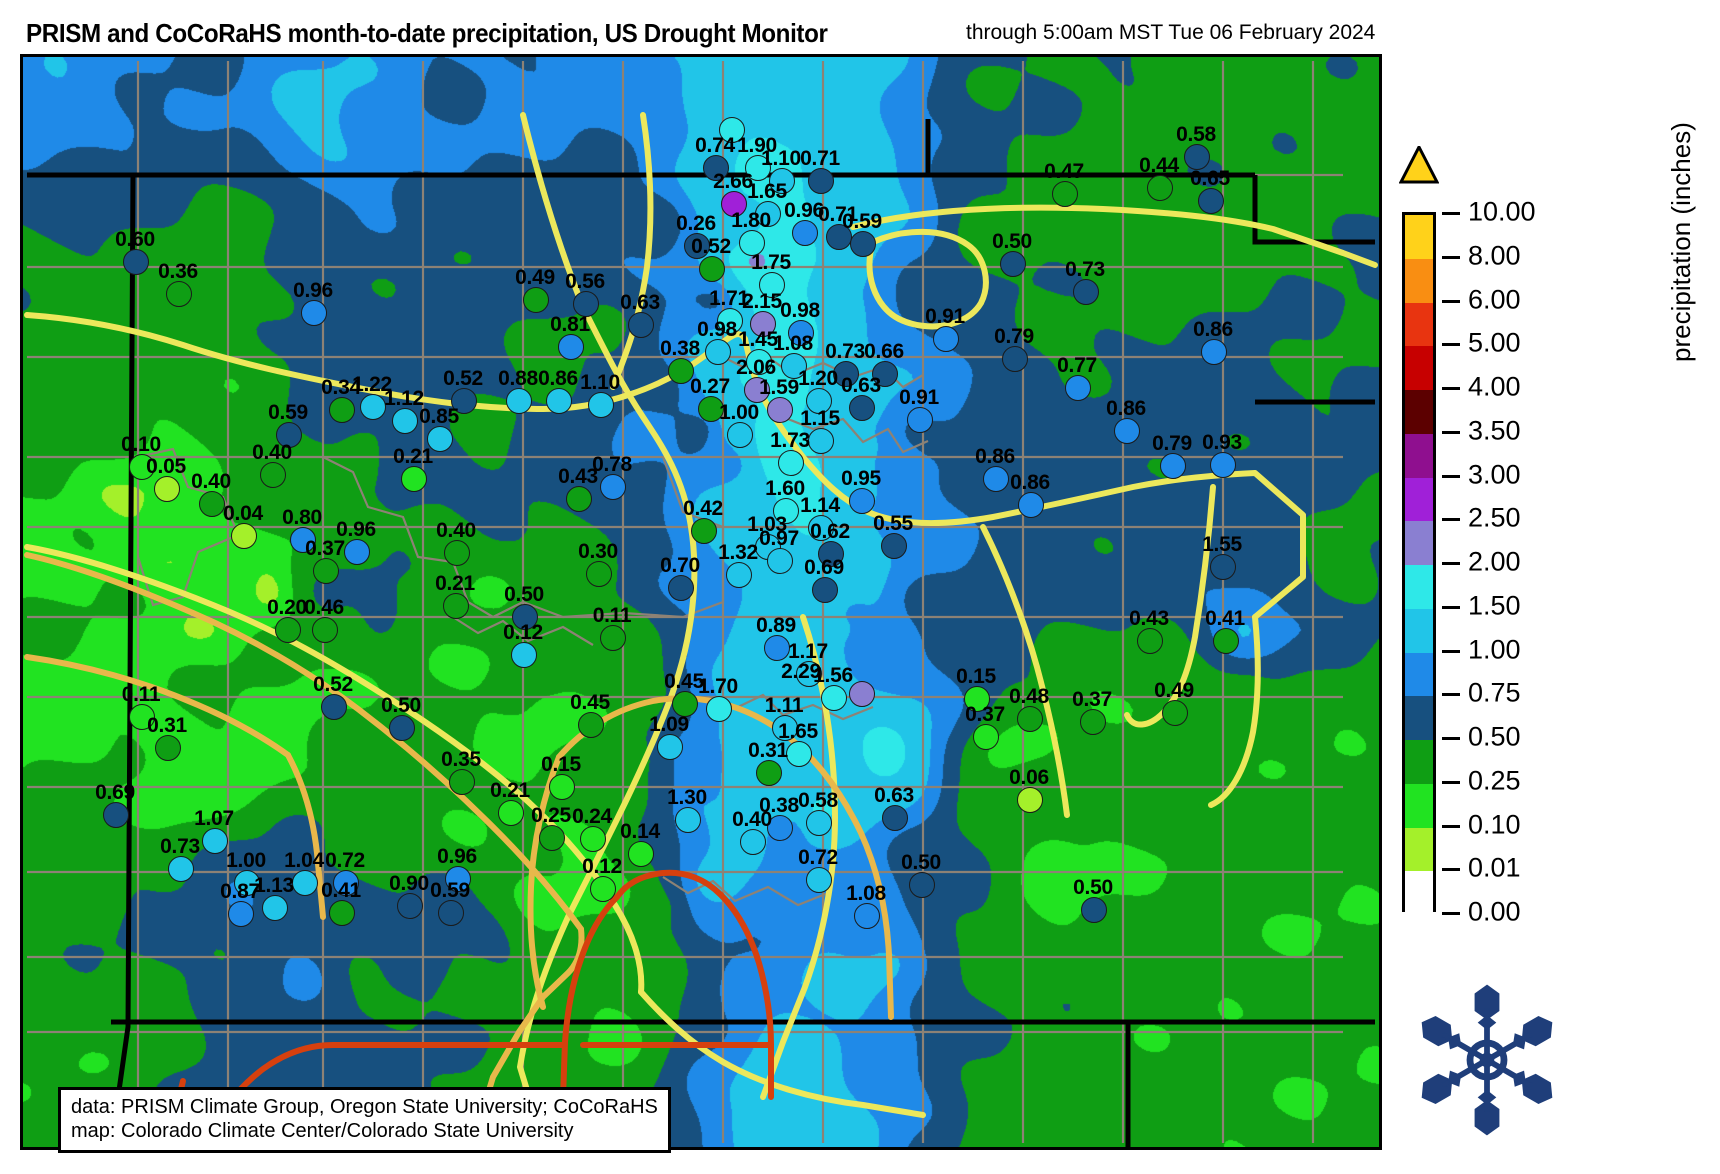  Describe the element at coordinates (341, 387) in the screenshot. I see `station-value-label: 0.34` at that location.